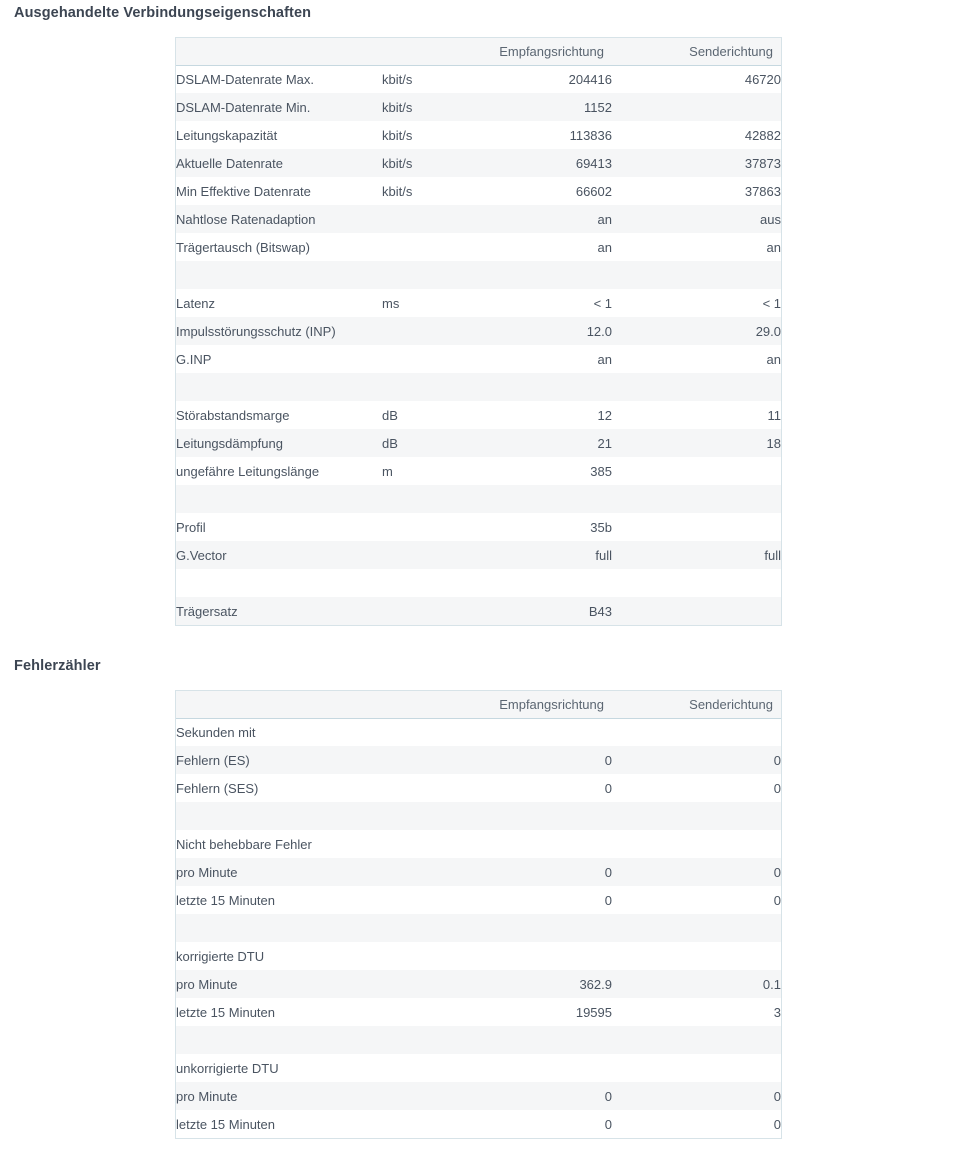  What do you see at coordinates (279, 359) in the screenshot?
I see `row-label: G.INP` at bounding box center [279, 359].